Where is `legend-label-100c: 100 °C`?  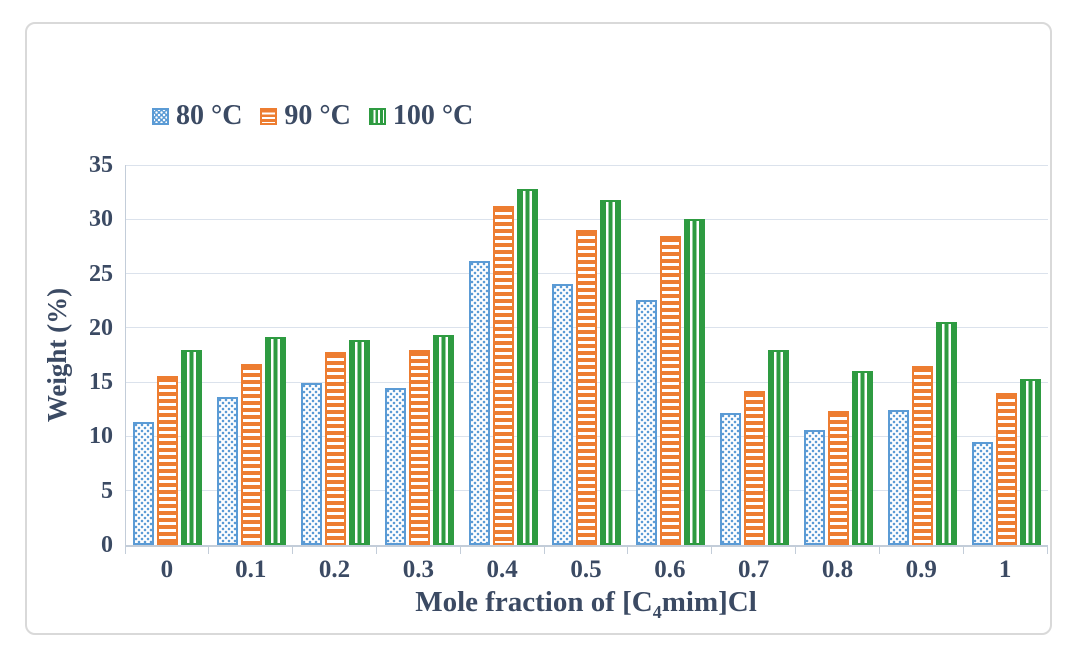
legend-label-100c: 100 °C is located at coordinates (433, 115).